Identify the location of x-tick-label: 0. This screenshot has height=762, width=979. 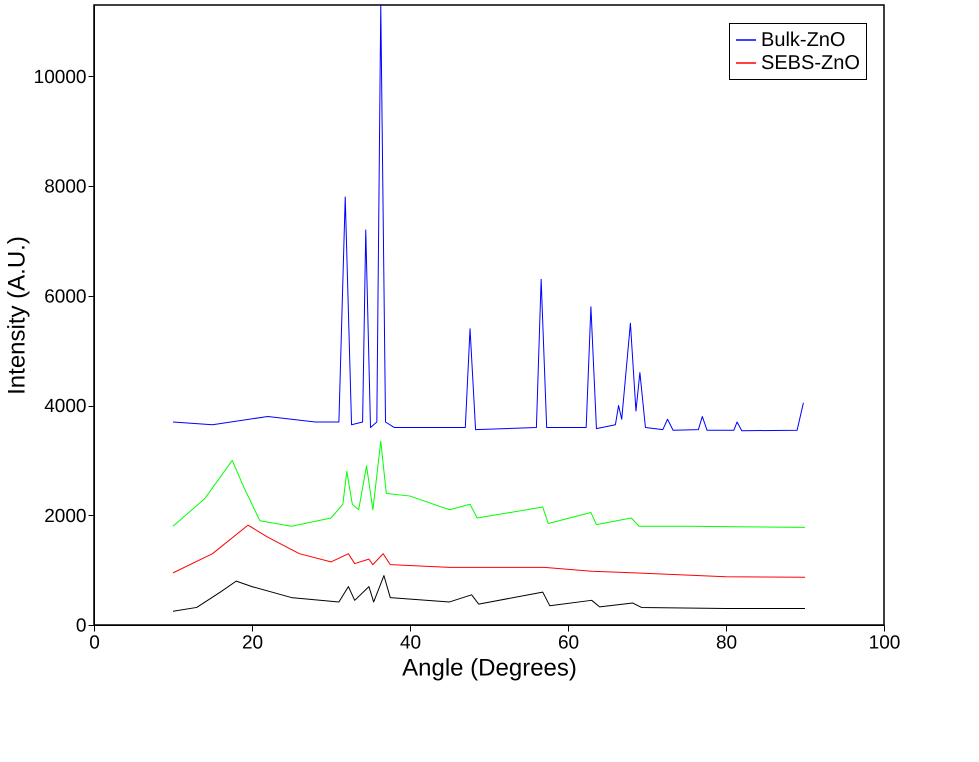
(94, 643).